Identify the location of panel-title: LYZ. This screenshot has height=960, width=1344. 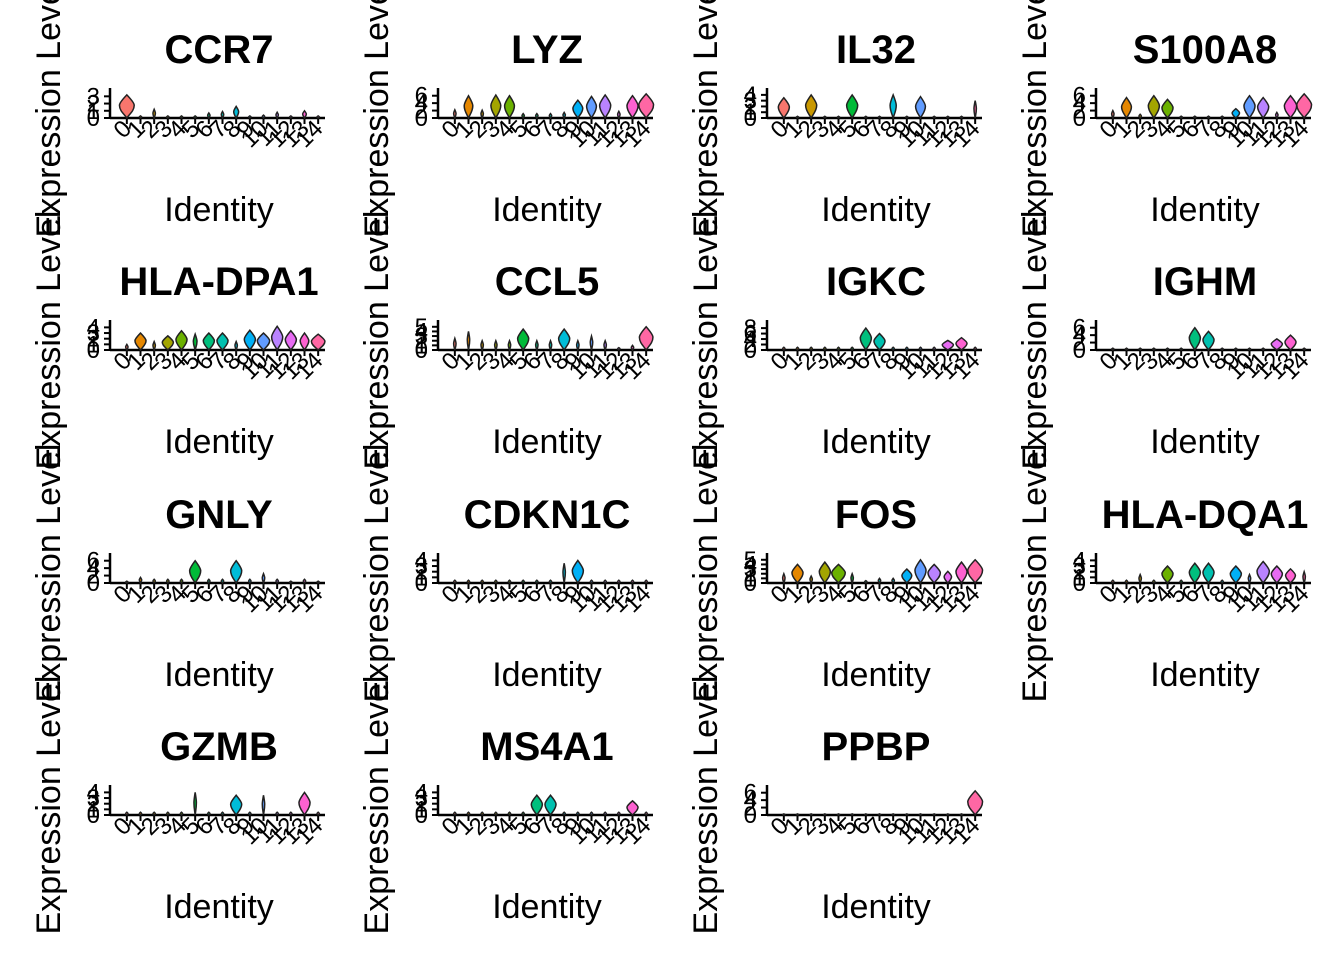
(547, 50).